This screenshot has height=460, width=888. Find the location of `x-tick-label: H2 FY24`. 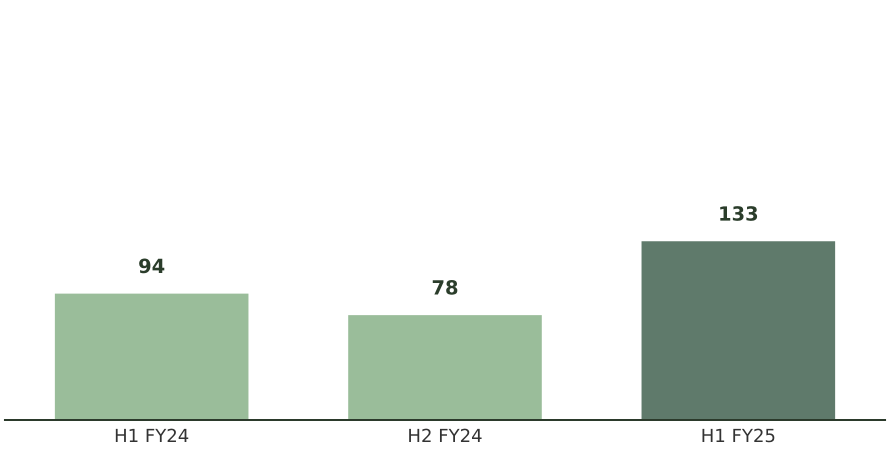

x-tick-label: H2 FY24 is located at coordinates (445, 435).